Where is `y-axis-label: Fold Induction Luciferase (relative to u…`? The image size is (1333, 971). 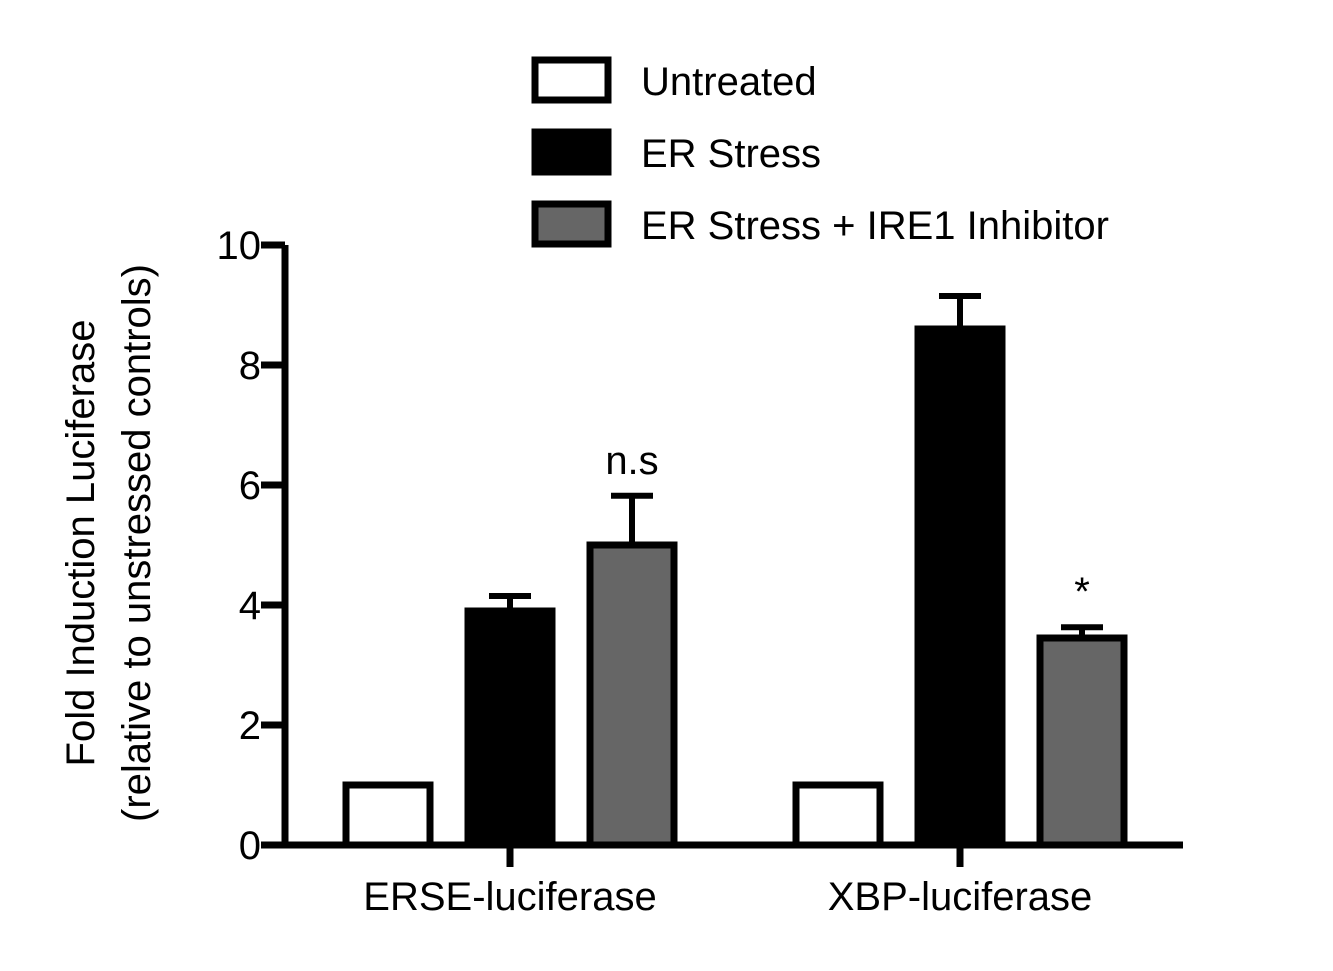 y-axis-label: Fold Induction Luciferase (relative to u… is located at coordinates (109, 543).